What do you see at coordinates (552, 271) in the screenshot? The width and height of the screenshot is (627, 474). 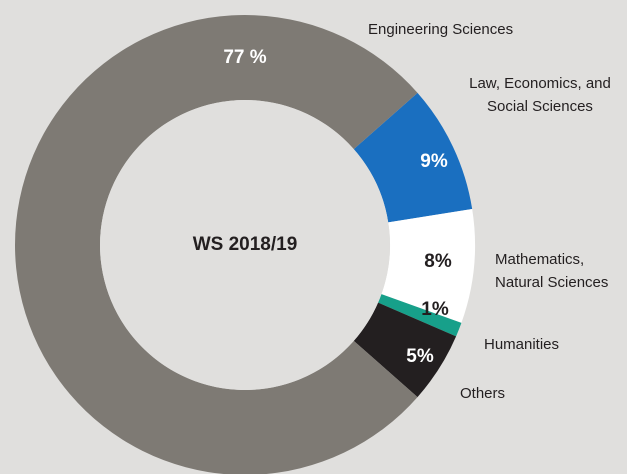 I see `category-label: Mathematics, Natural Sciences` at bounding box center [552, 271].